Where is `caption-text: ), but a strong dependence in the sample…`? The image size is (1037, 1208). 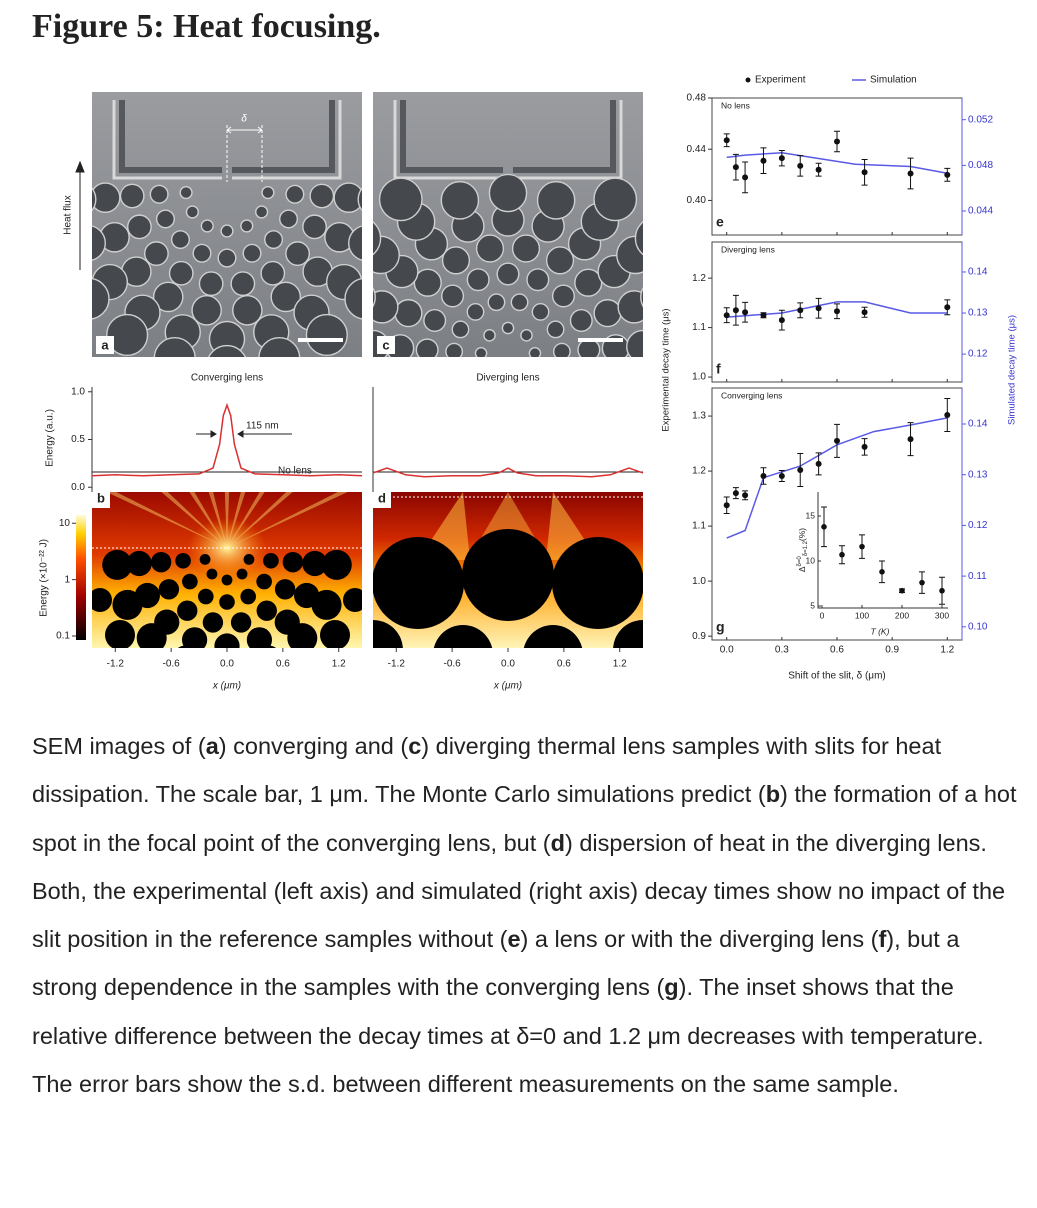
caption-text: ), but a strong dependence in the sample… is located at coordinates (496, 963).